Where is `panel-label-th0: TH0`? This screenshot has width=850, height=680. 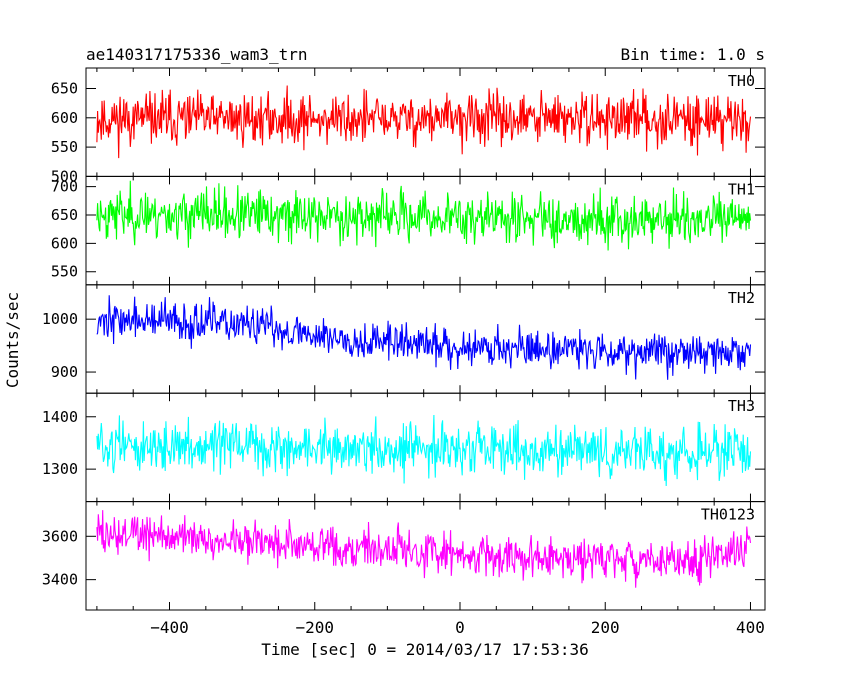
panel-label-th0: TH0 is located at coordinates (741, 81).